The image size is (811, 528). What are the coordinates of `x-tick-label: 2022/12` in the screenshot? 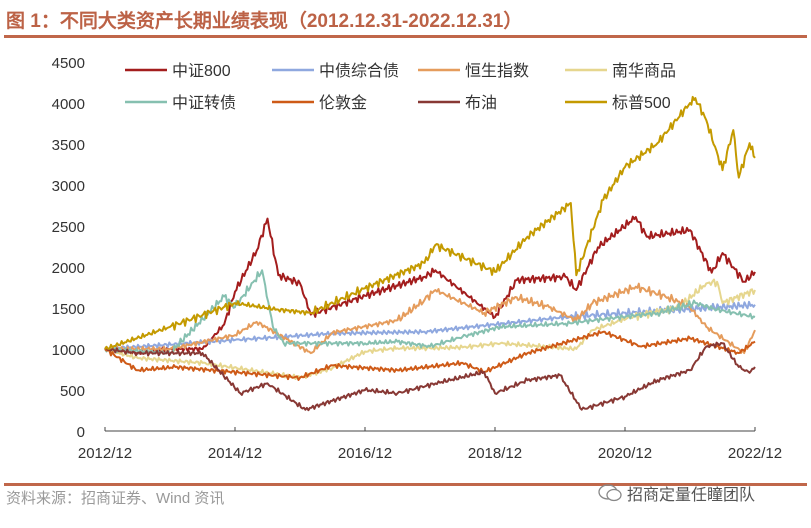 It's located at (755, 453).